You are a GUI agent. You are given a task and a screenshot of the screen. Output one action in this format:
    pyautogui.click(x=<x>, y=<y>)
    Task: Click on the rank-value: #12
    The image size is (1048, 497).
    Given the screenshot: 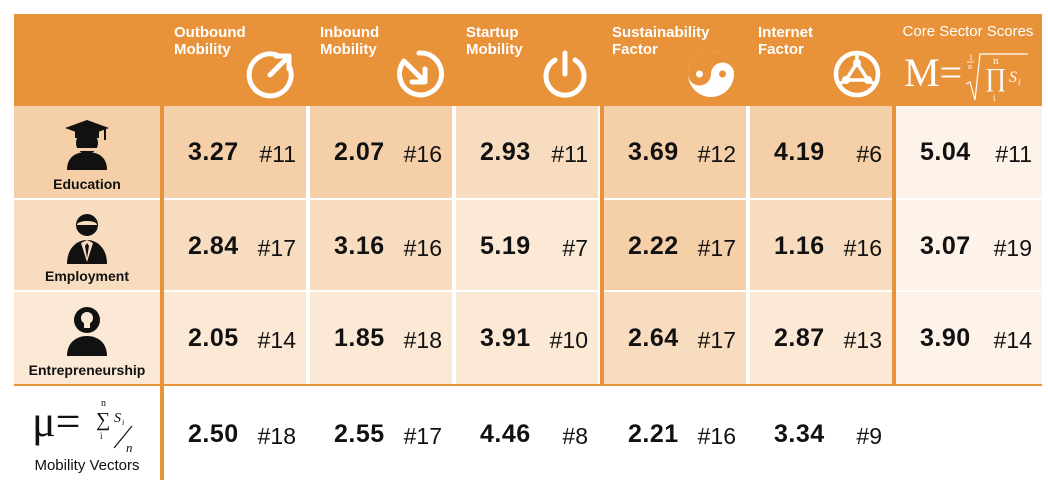 What is the action you would take?
    pyautogui.click(x=716, y=154)
    